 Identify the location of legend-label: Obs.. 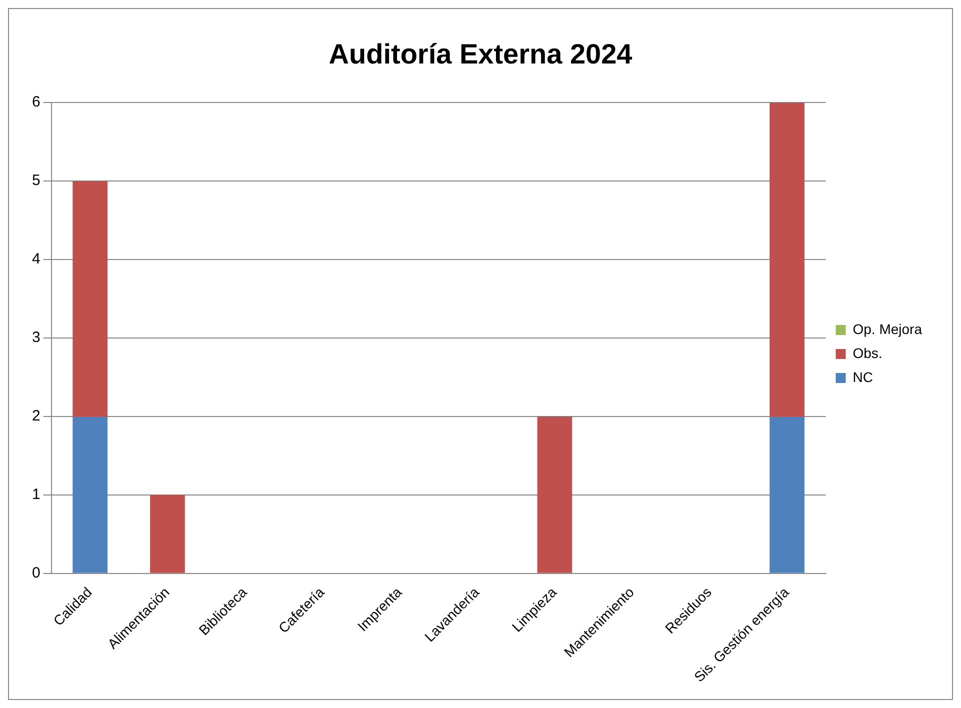
(867, 352).